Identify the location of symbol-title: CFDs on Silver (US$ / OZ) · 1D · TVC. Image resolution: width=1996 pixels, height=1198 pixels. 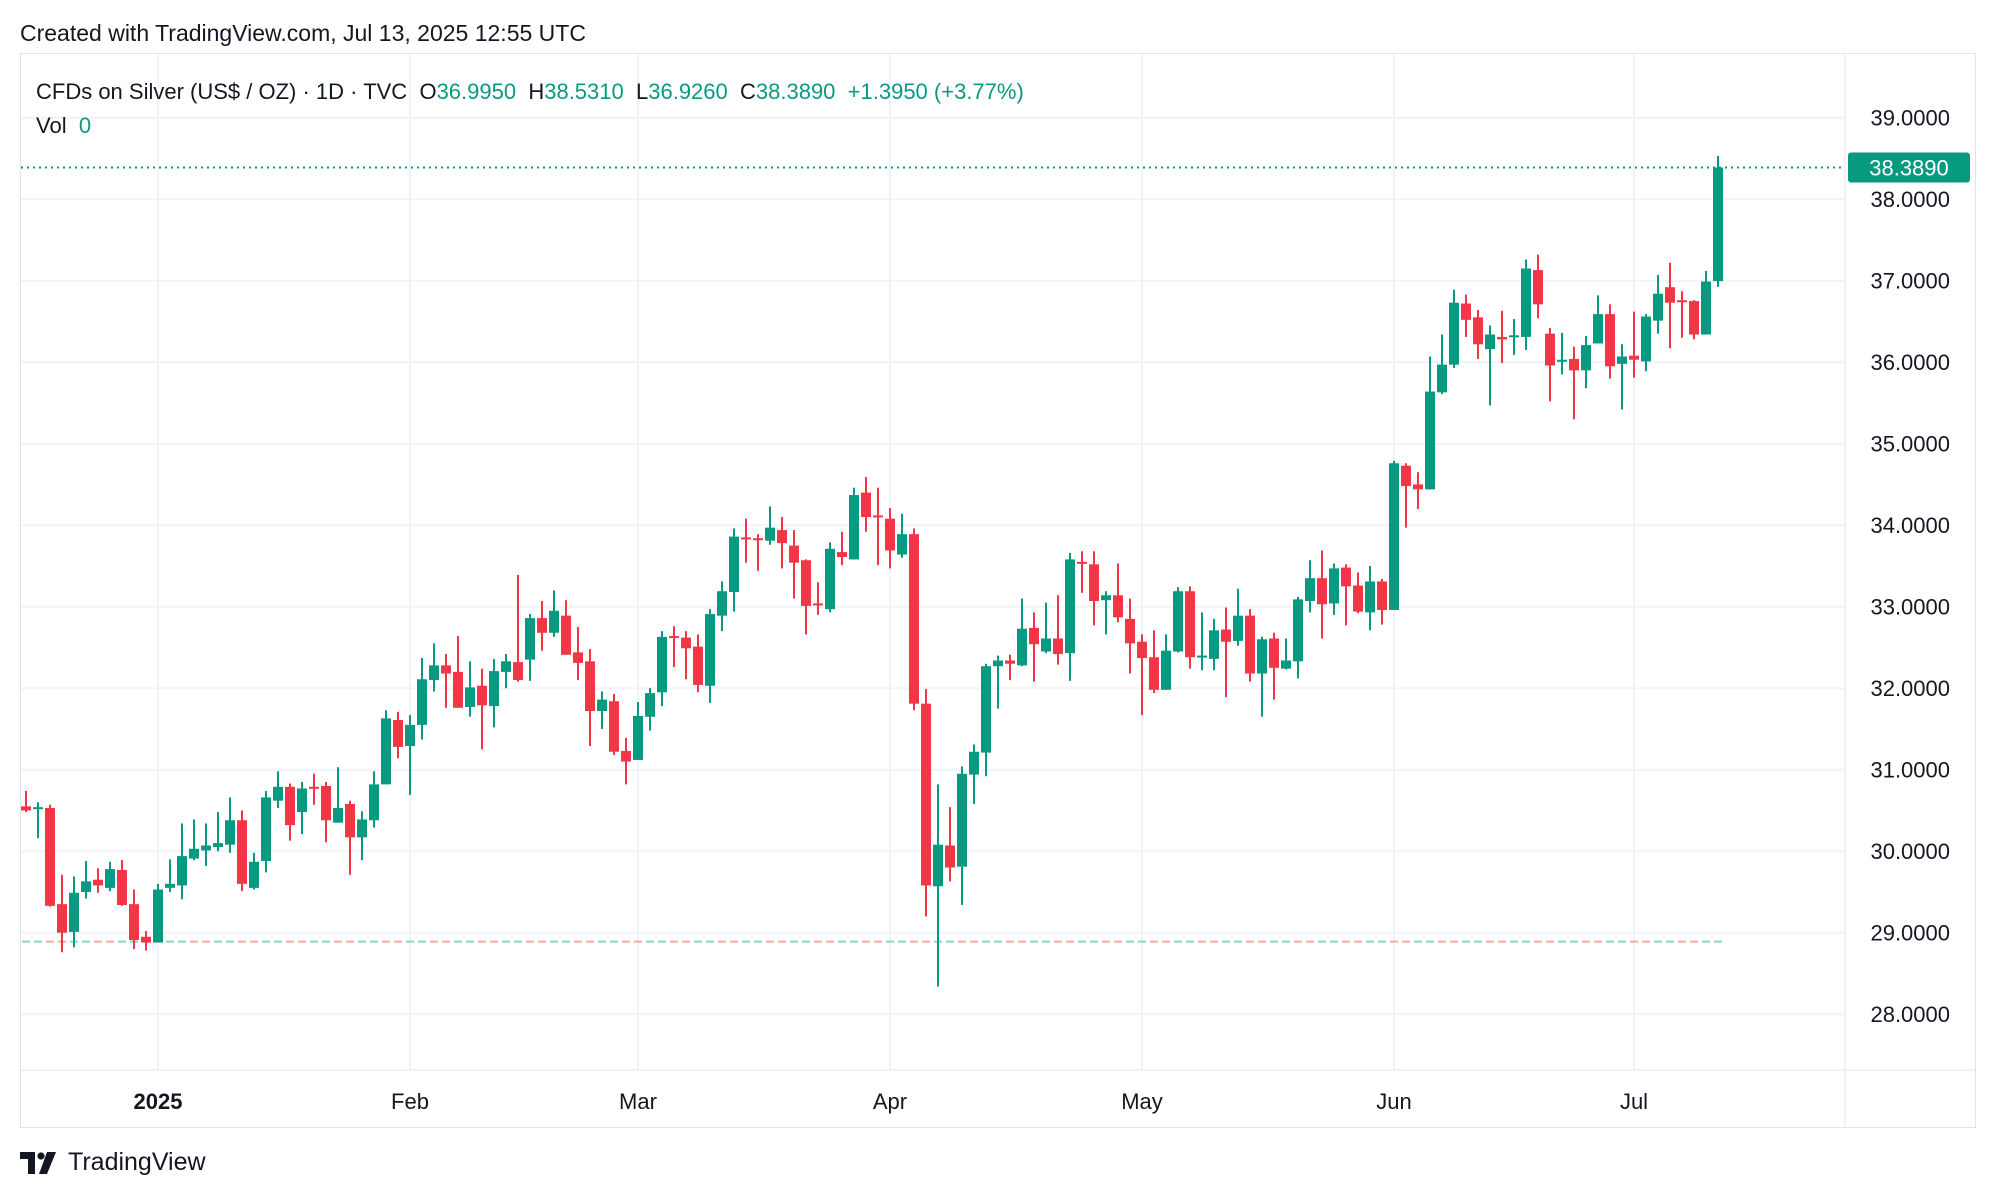
(222, 91).